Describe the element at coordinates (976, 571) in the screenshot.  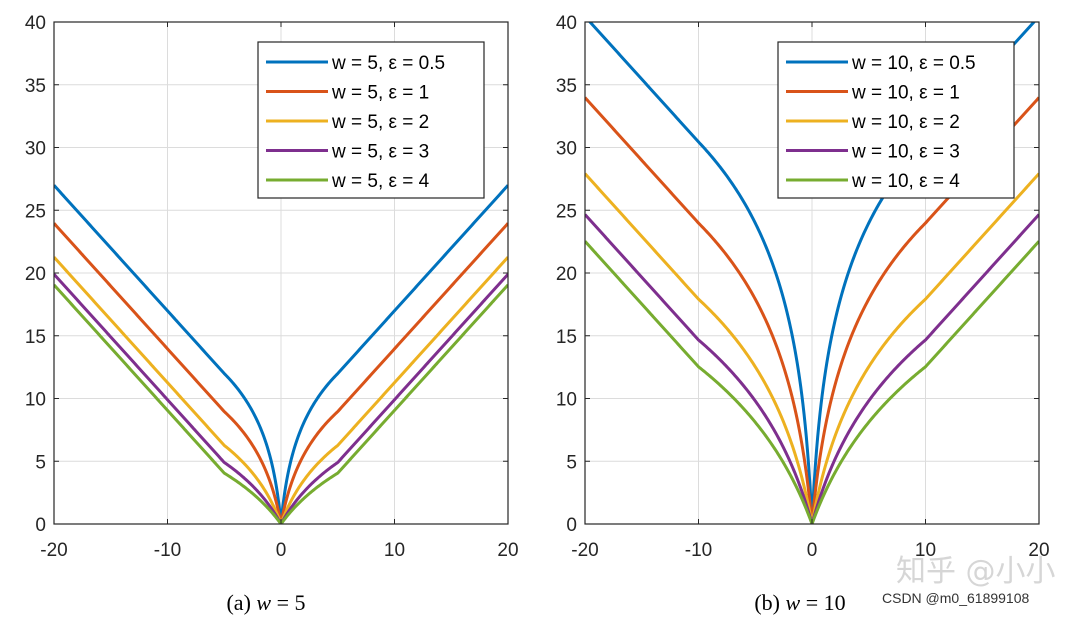
I see `zhihu-watermark: 知乎 @小小` at that location.